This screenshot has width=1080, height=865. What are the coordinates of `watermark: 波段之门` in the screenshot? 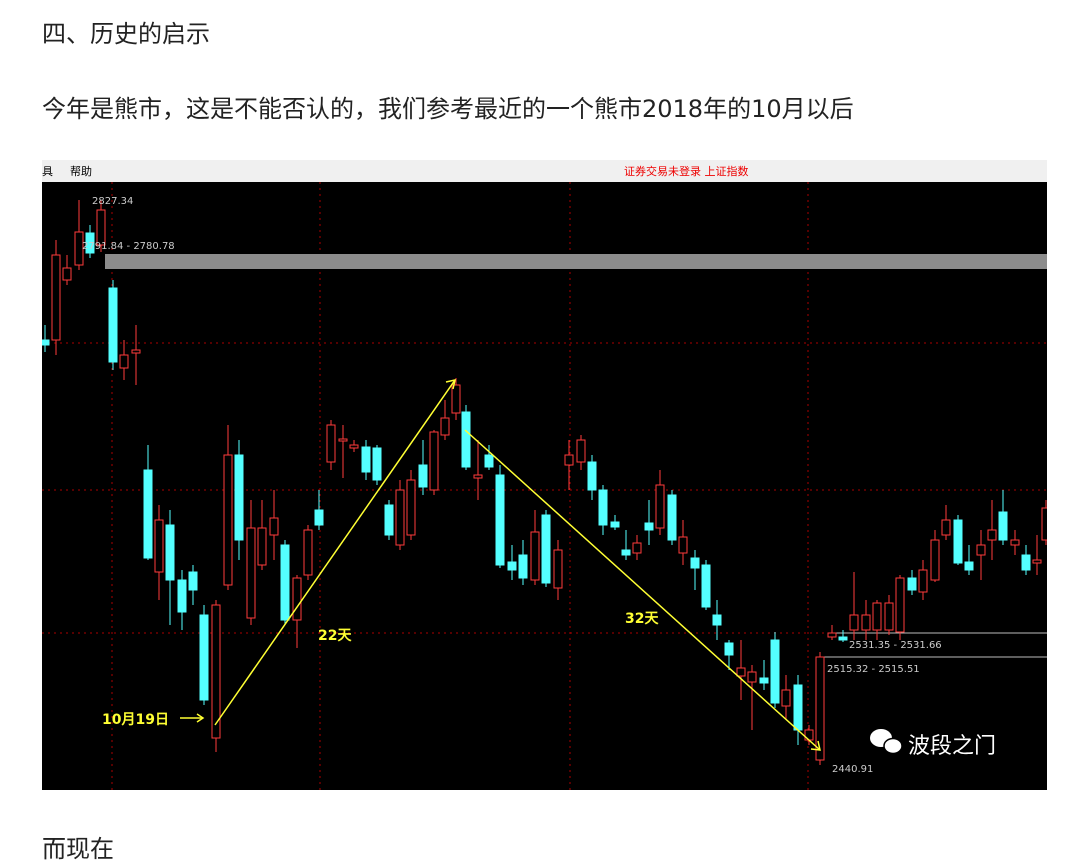 It's located at (952, 746).